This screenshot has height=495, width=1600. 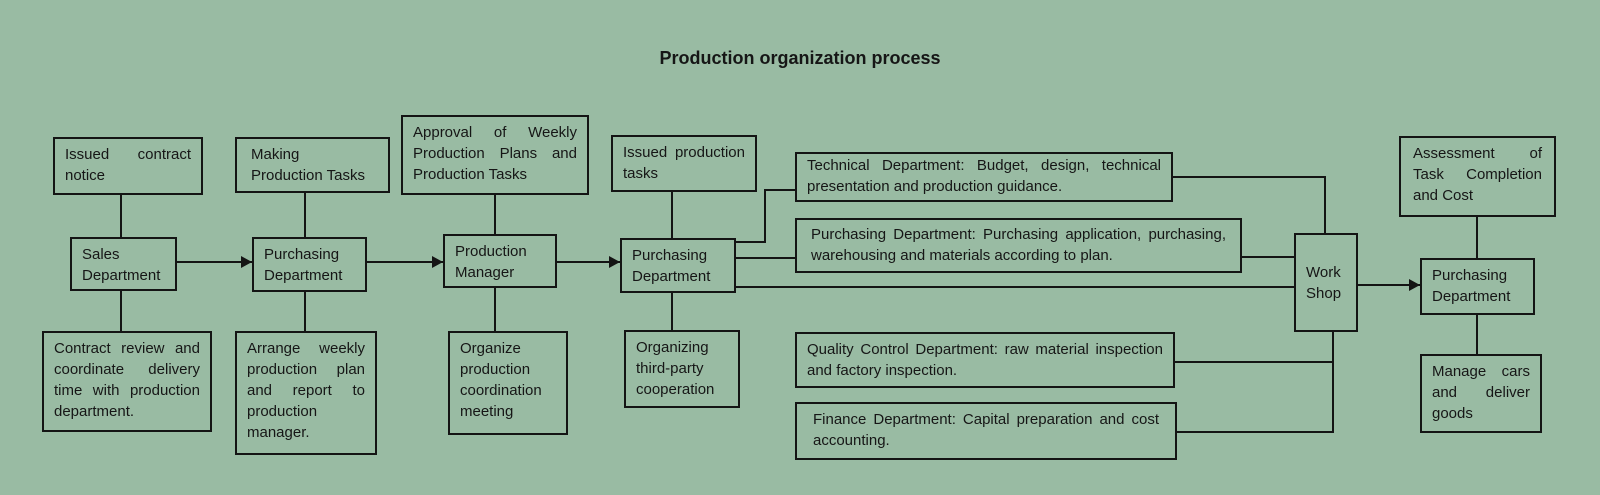 I want to click on connector-making-to-purchasing, so click(x=305, y=215).